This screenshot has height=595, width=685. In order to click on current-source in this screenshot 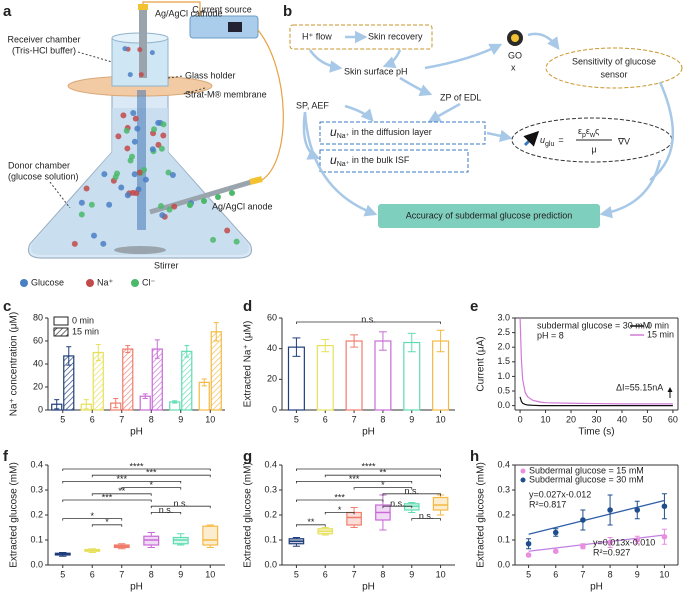, I will do `click(224, 27)`.